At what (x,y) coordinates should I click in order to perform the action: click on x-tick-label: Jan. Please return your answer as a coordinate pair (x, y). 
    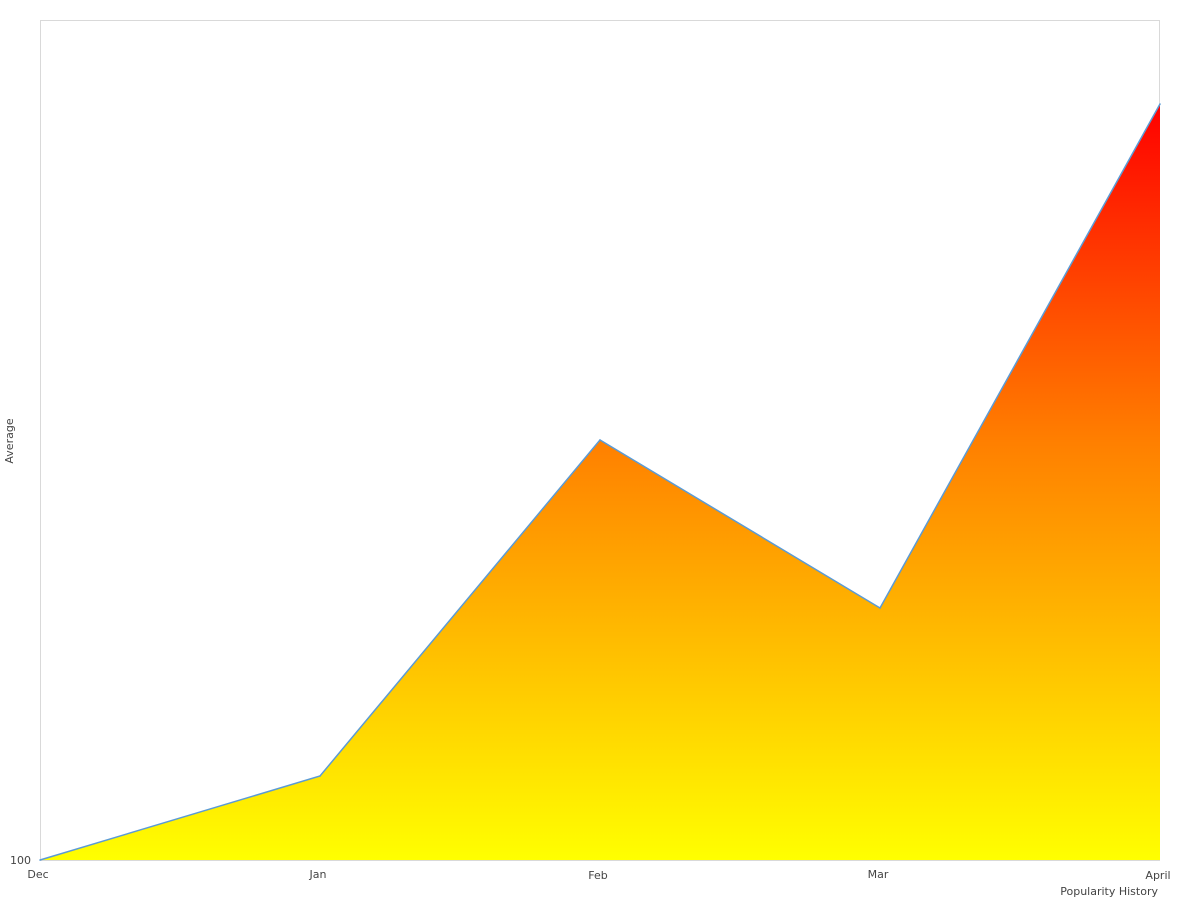
    Looking at the image, I should click on (318, 874).